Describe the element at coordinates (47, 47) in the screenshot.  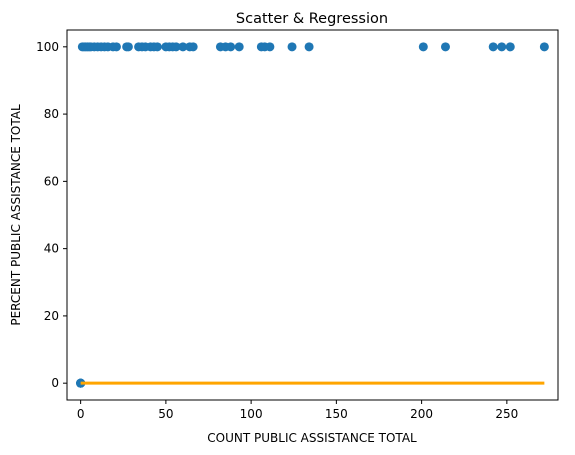
I see `y-tick-label: 100` at that location.